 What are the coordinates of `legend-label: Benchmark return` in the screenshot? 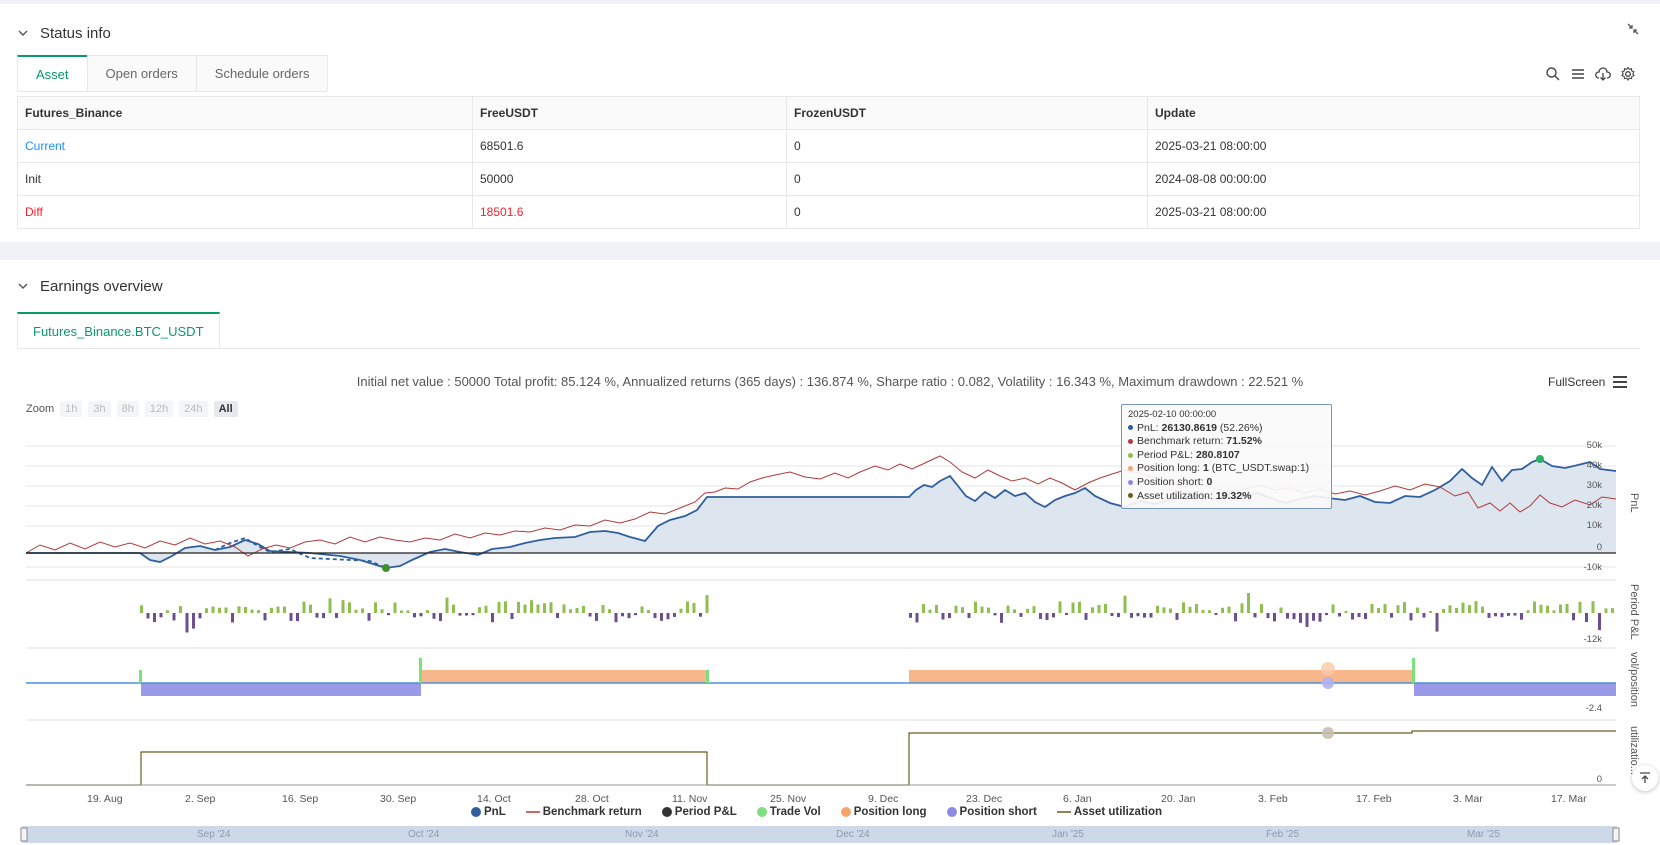 It's located at (592, 812).